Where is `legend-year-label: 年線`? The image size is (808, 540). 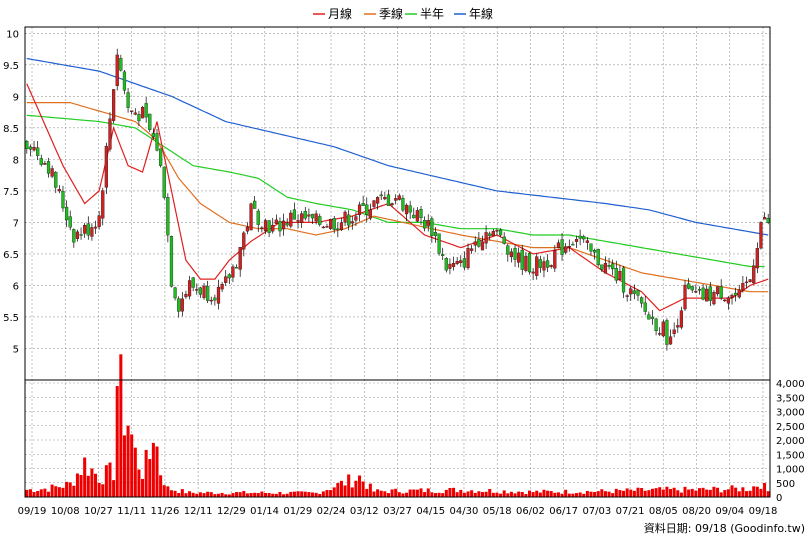
legend-year-label: 年線 is located at coordinates (481, 13).